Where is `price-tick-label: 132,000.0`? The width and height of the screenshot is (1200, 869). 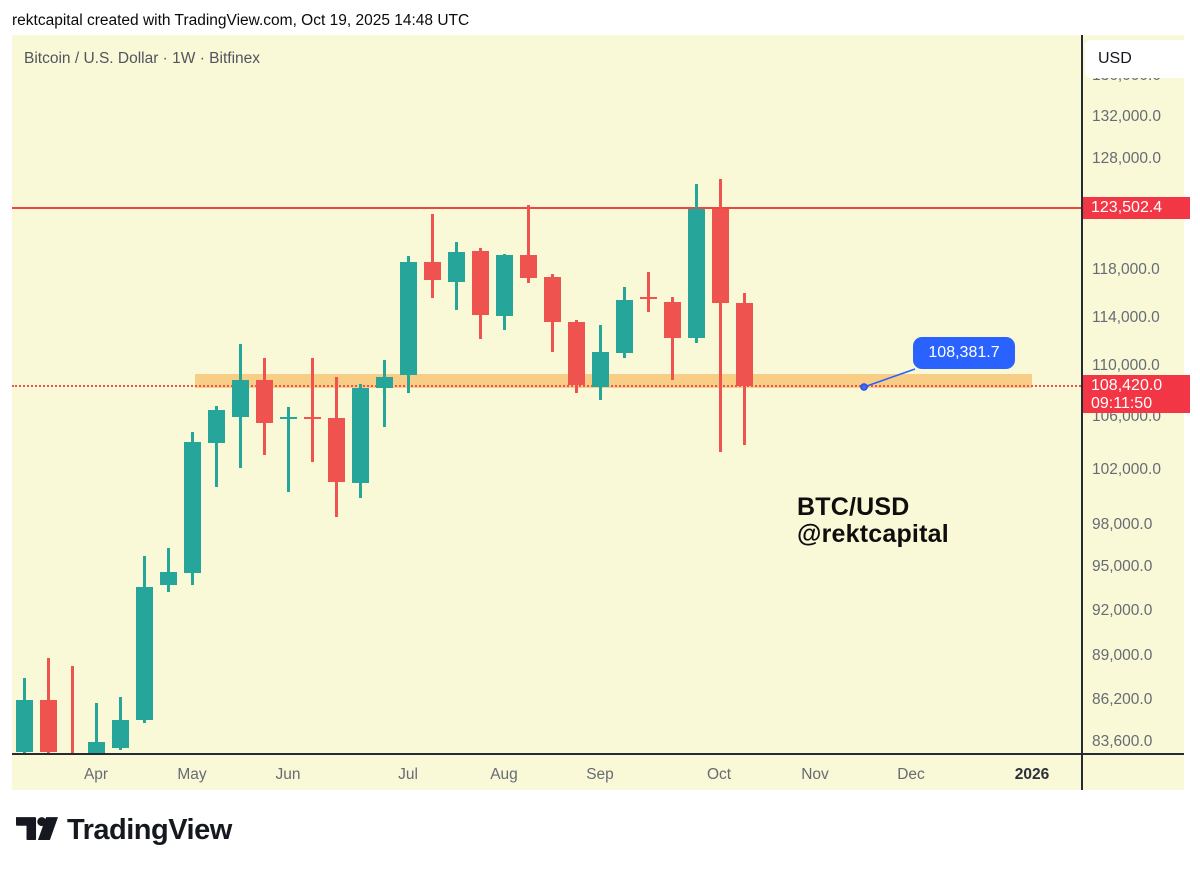
price-tick-label: 132,000.0 is located at coordinates (1126, 116).